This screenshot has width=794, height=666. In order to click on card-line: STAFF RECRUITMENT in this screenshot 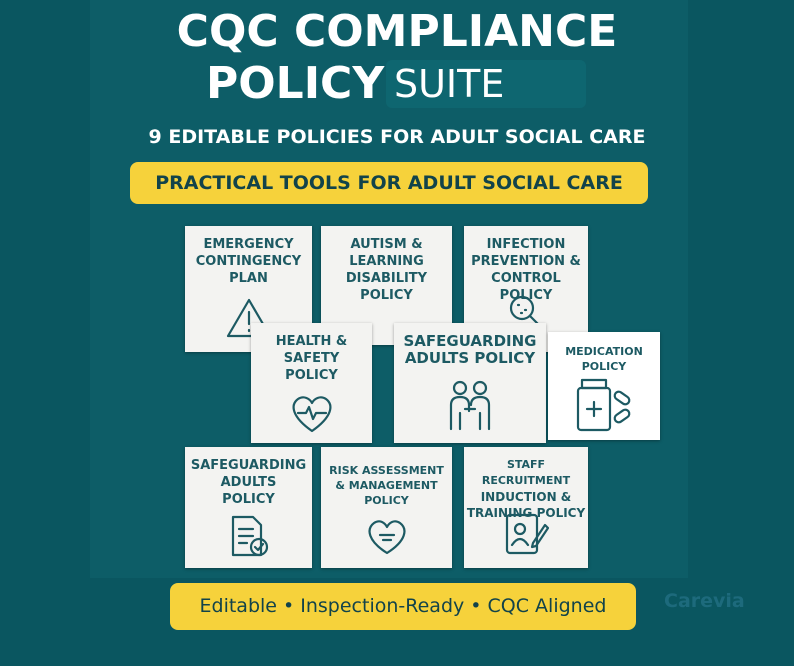, I will do `click(526, 472)`.